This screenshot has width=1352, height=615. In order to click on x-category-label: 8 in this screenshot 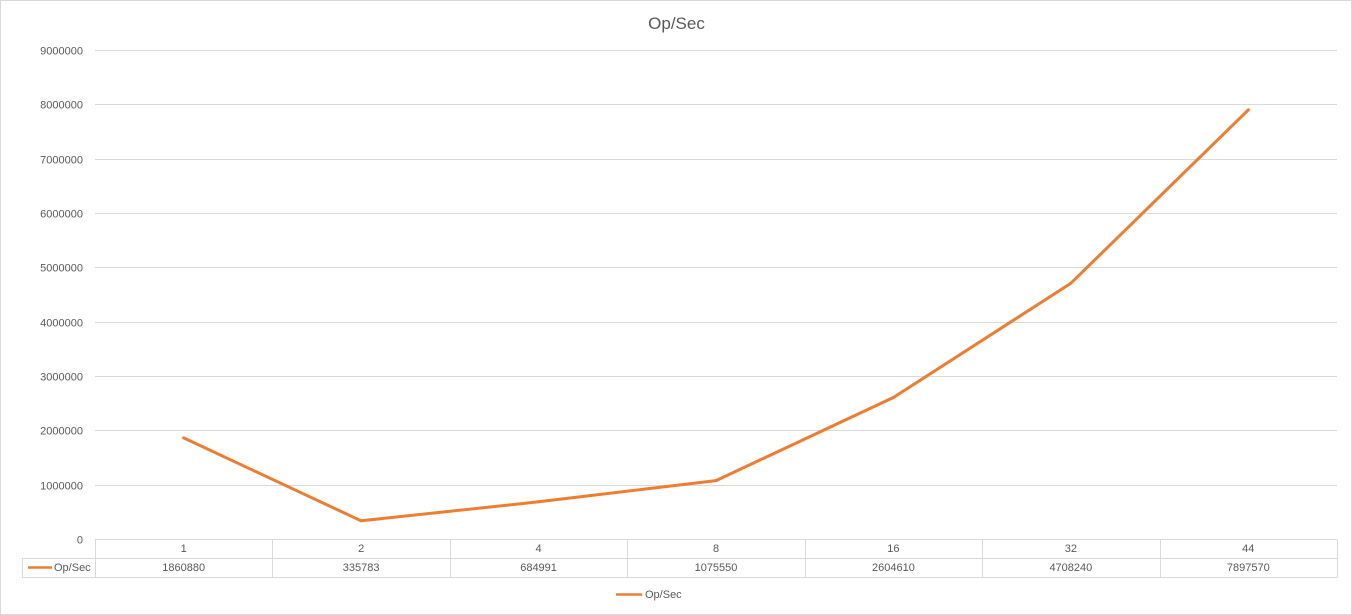, I will do `click(716, 549)`.